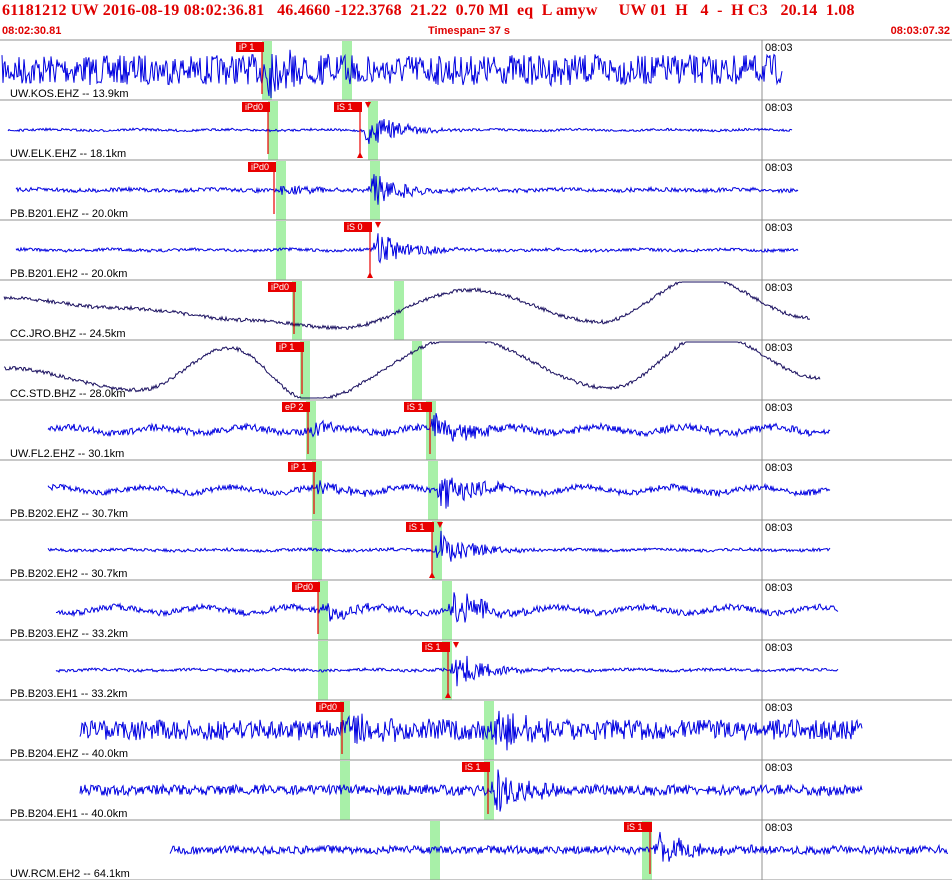  I want to click on start-time: 08:02:30.81, so click(32, 31).